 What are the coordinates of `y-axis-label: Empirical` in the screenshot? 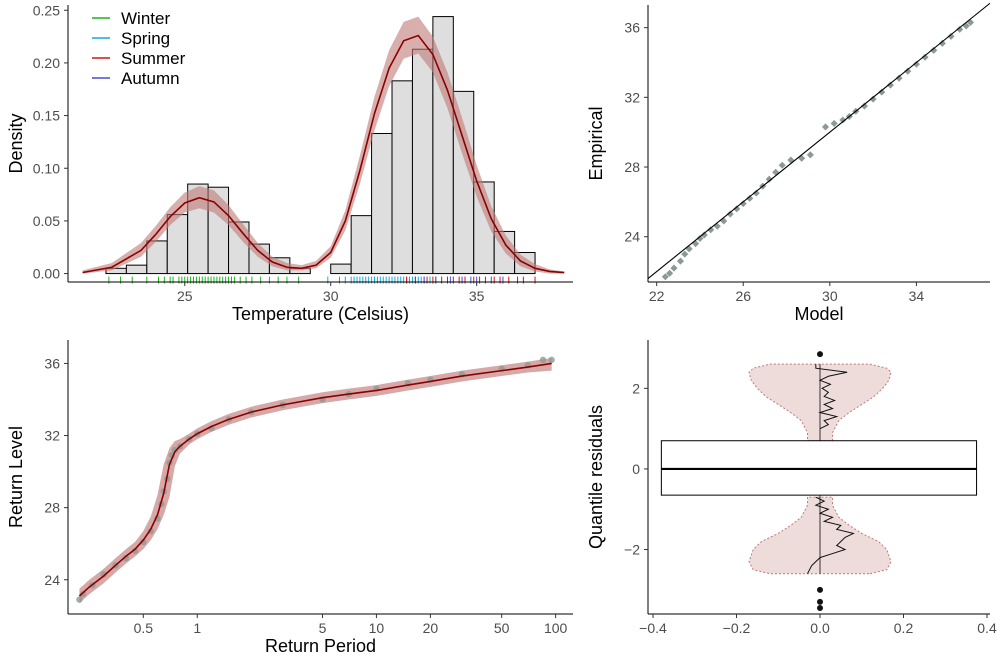 It's located at (596, 143).